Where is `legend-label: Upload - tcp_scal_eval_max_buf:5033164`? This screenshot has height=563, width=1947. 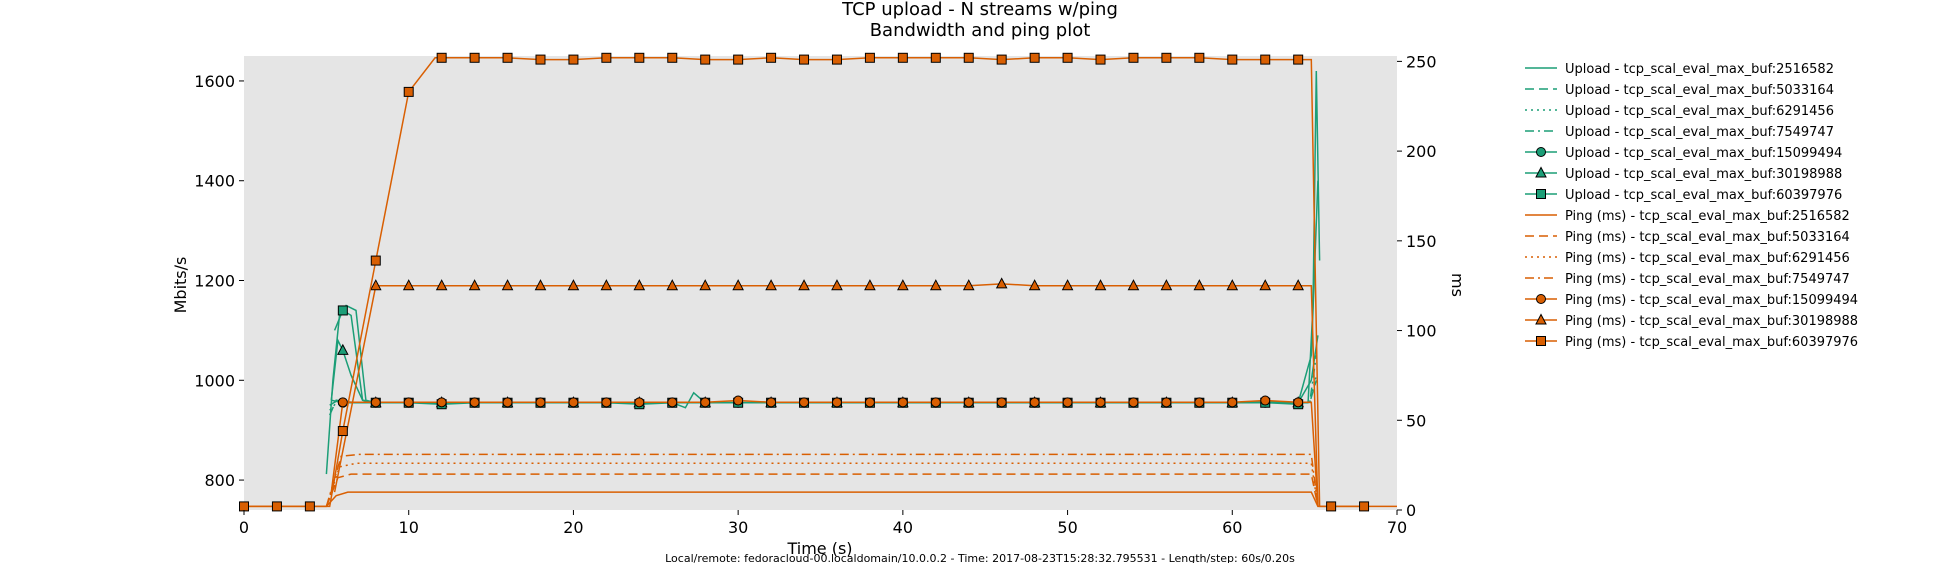 legend-label: Upload - tcp_scal_eval_max_buf:5033164 is located at coordinates (1699, 90).